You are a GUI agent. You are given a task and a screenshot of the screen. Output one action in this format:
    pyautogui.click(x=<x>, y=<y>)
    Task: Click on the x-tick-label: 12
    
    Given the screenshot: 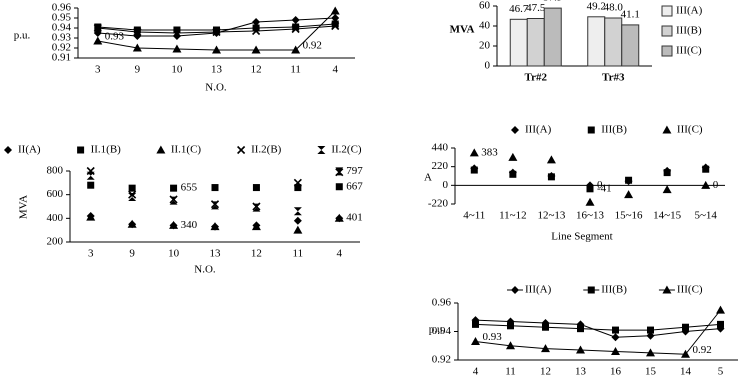 What is the action you would take?
    pyautogui.click(x=256, y=70)
    